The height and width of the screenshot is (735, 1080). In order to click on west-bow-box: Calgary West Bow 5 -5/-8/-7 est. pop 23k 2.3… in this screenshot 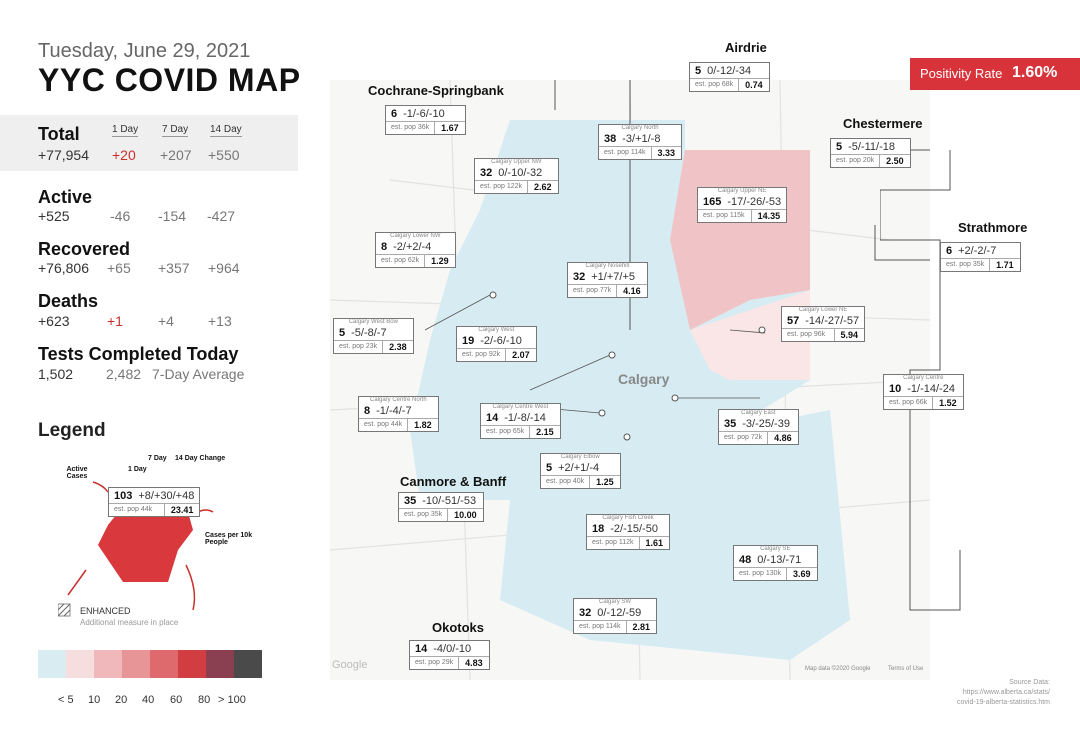, I will do `click(373, 336)`.